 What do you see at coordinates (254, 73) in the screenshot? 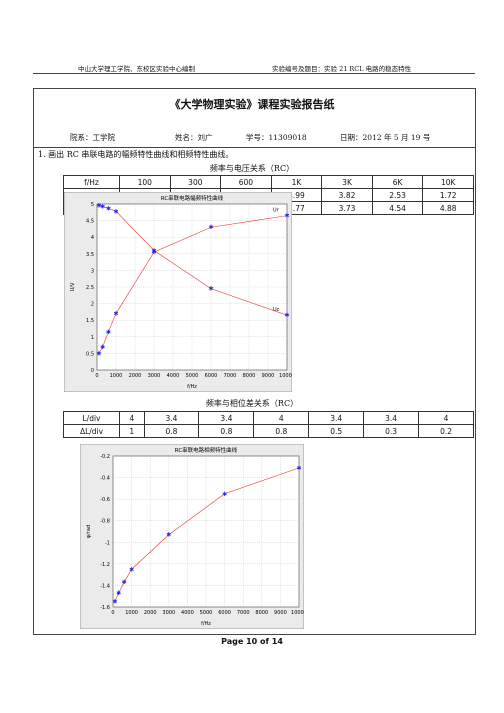
I see `header-rule` at bounding box center [254, 73].